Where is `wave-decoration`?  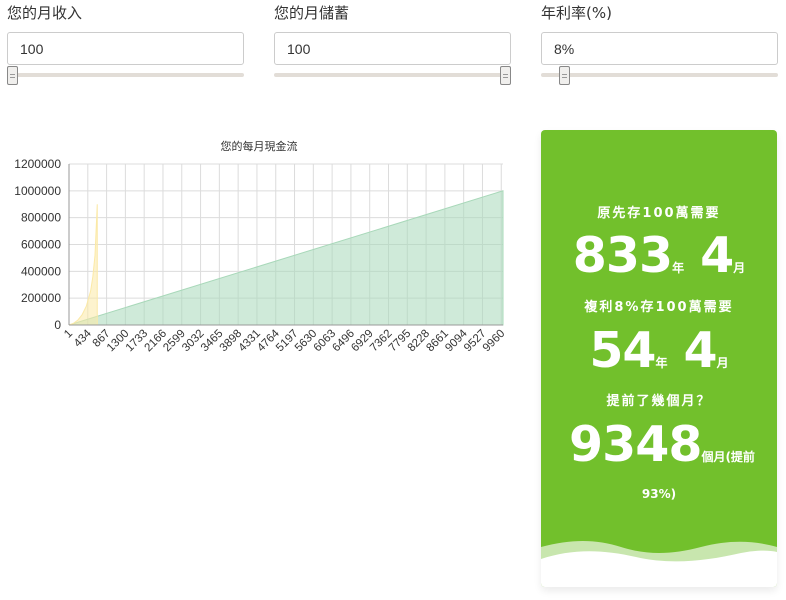 wave-decoration is located at coordinates (659, 564).